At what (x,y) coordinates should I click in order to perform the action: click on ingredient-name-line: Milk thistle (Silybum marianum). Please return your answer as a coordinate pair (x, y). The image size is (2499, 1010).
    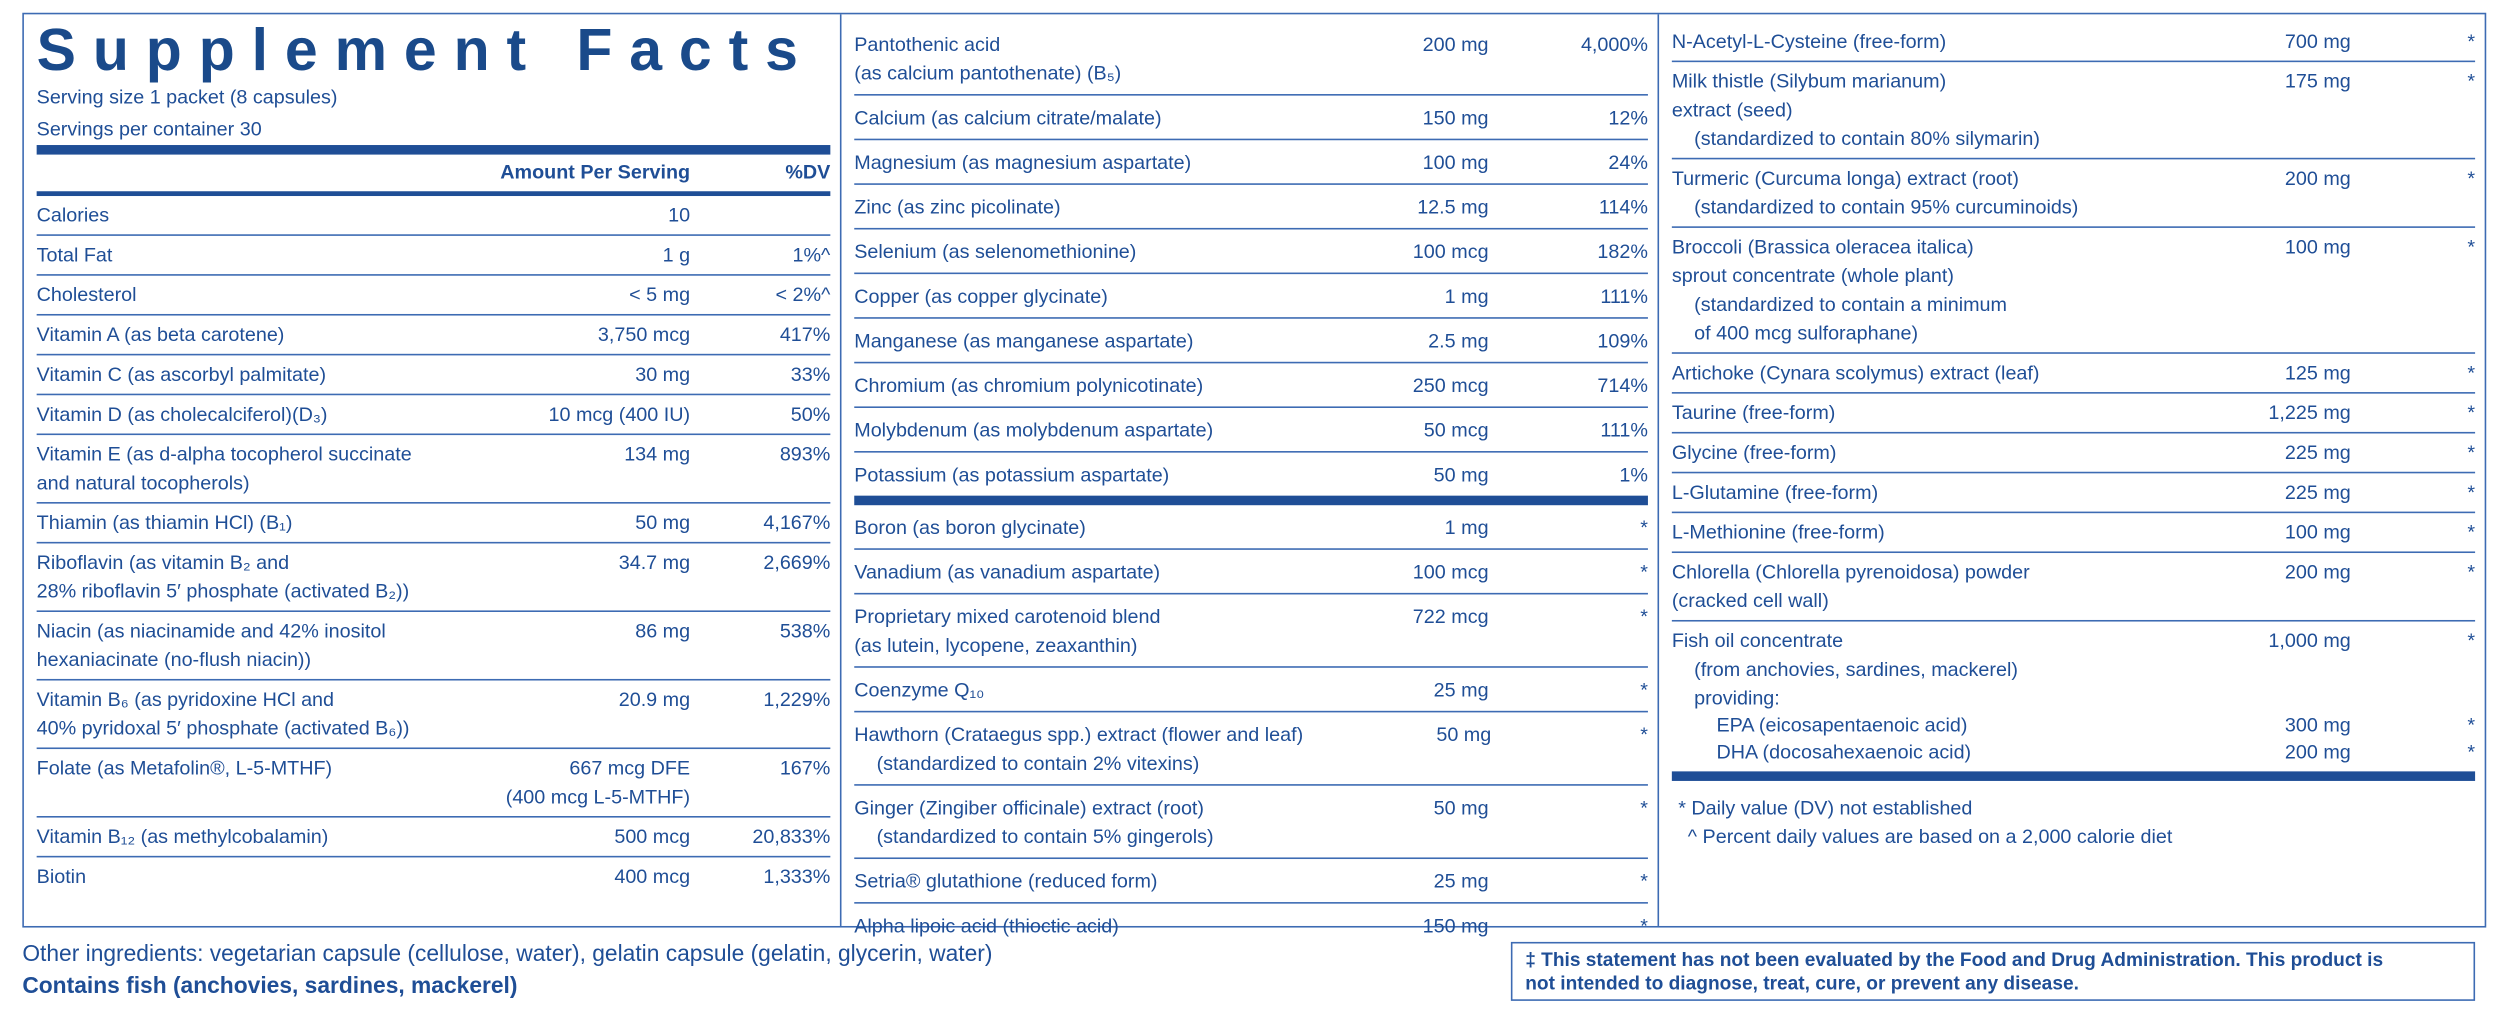
    Looking at the image, I should click on (1809, 81).